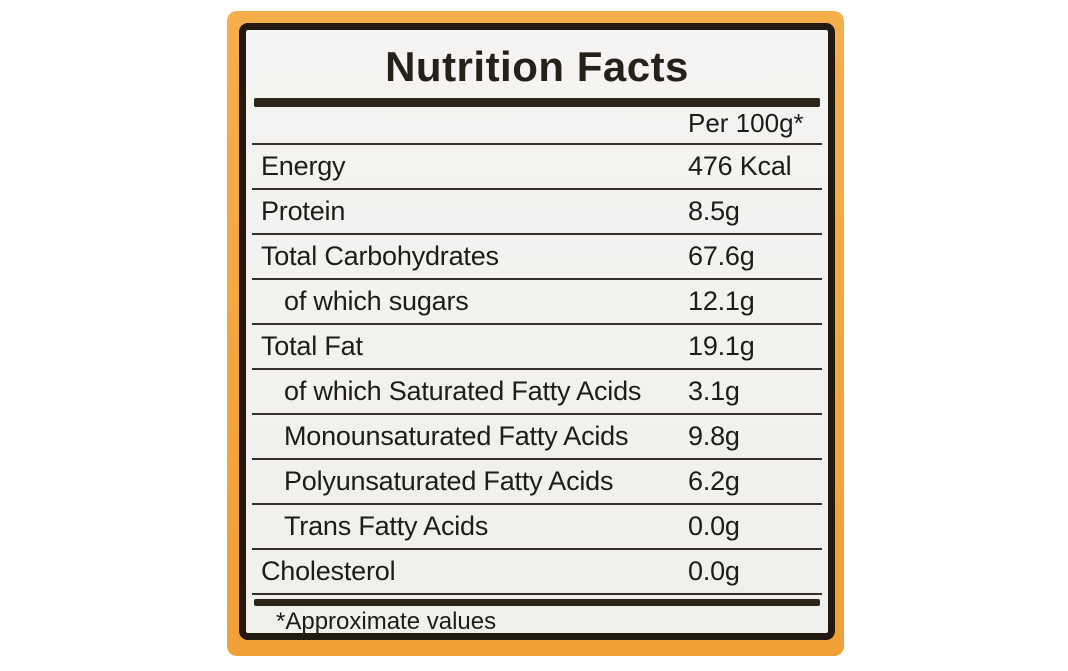  I want to click on nutrient-name: Protein, so click(303, 211).